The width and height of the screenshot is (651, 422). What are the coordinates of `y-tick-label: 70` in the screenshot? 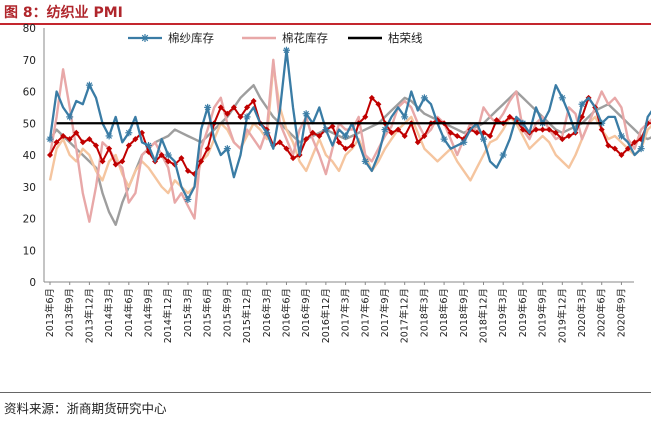 It's located at (29, 61).